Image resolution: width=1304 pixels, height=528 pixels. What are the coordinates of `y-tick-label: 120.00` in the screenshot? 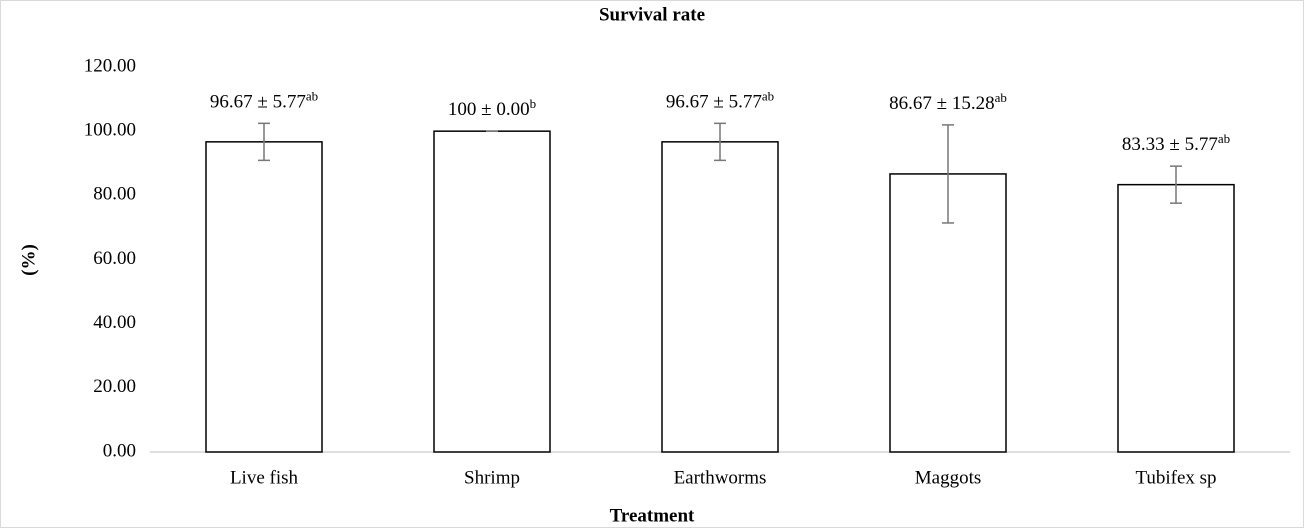 It's located at (110, 65).